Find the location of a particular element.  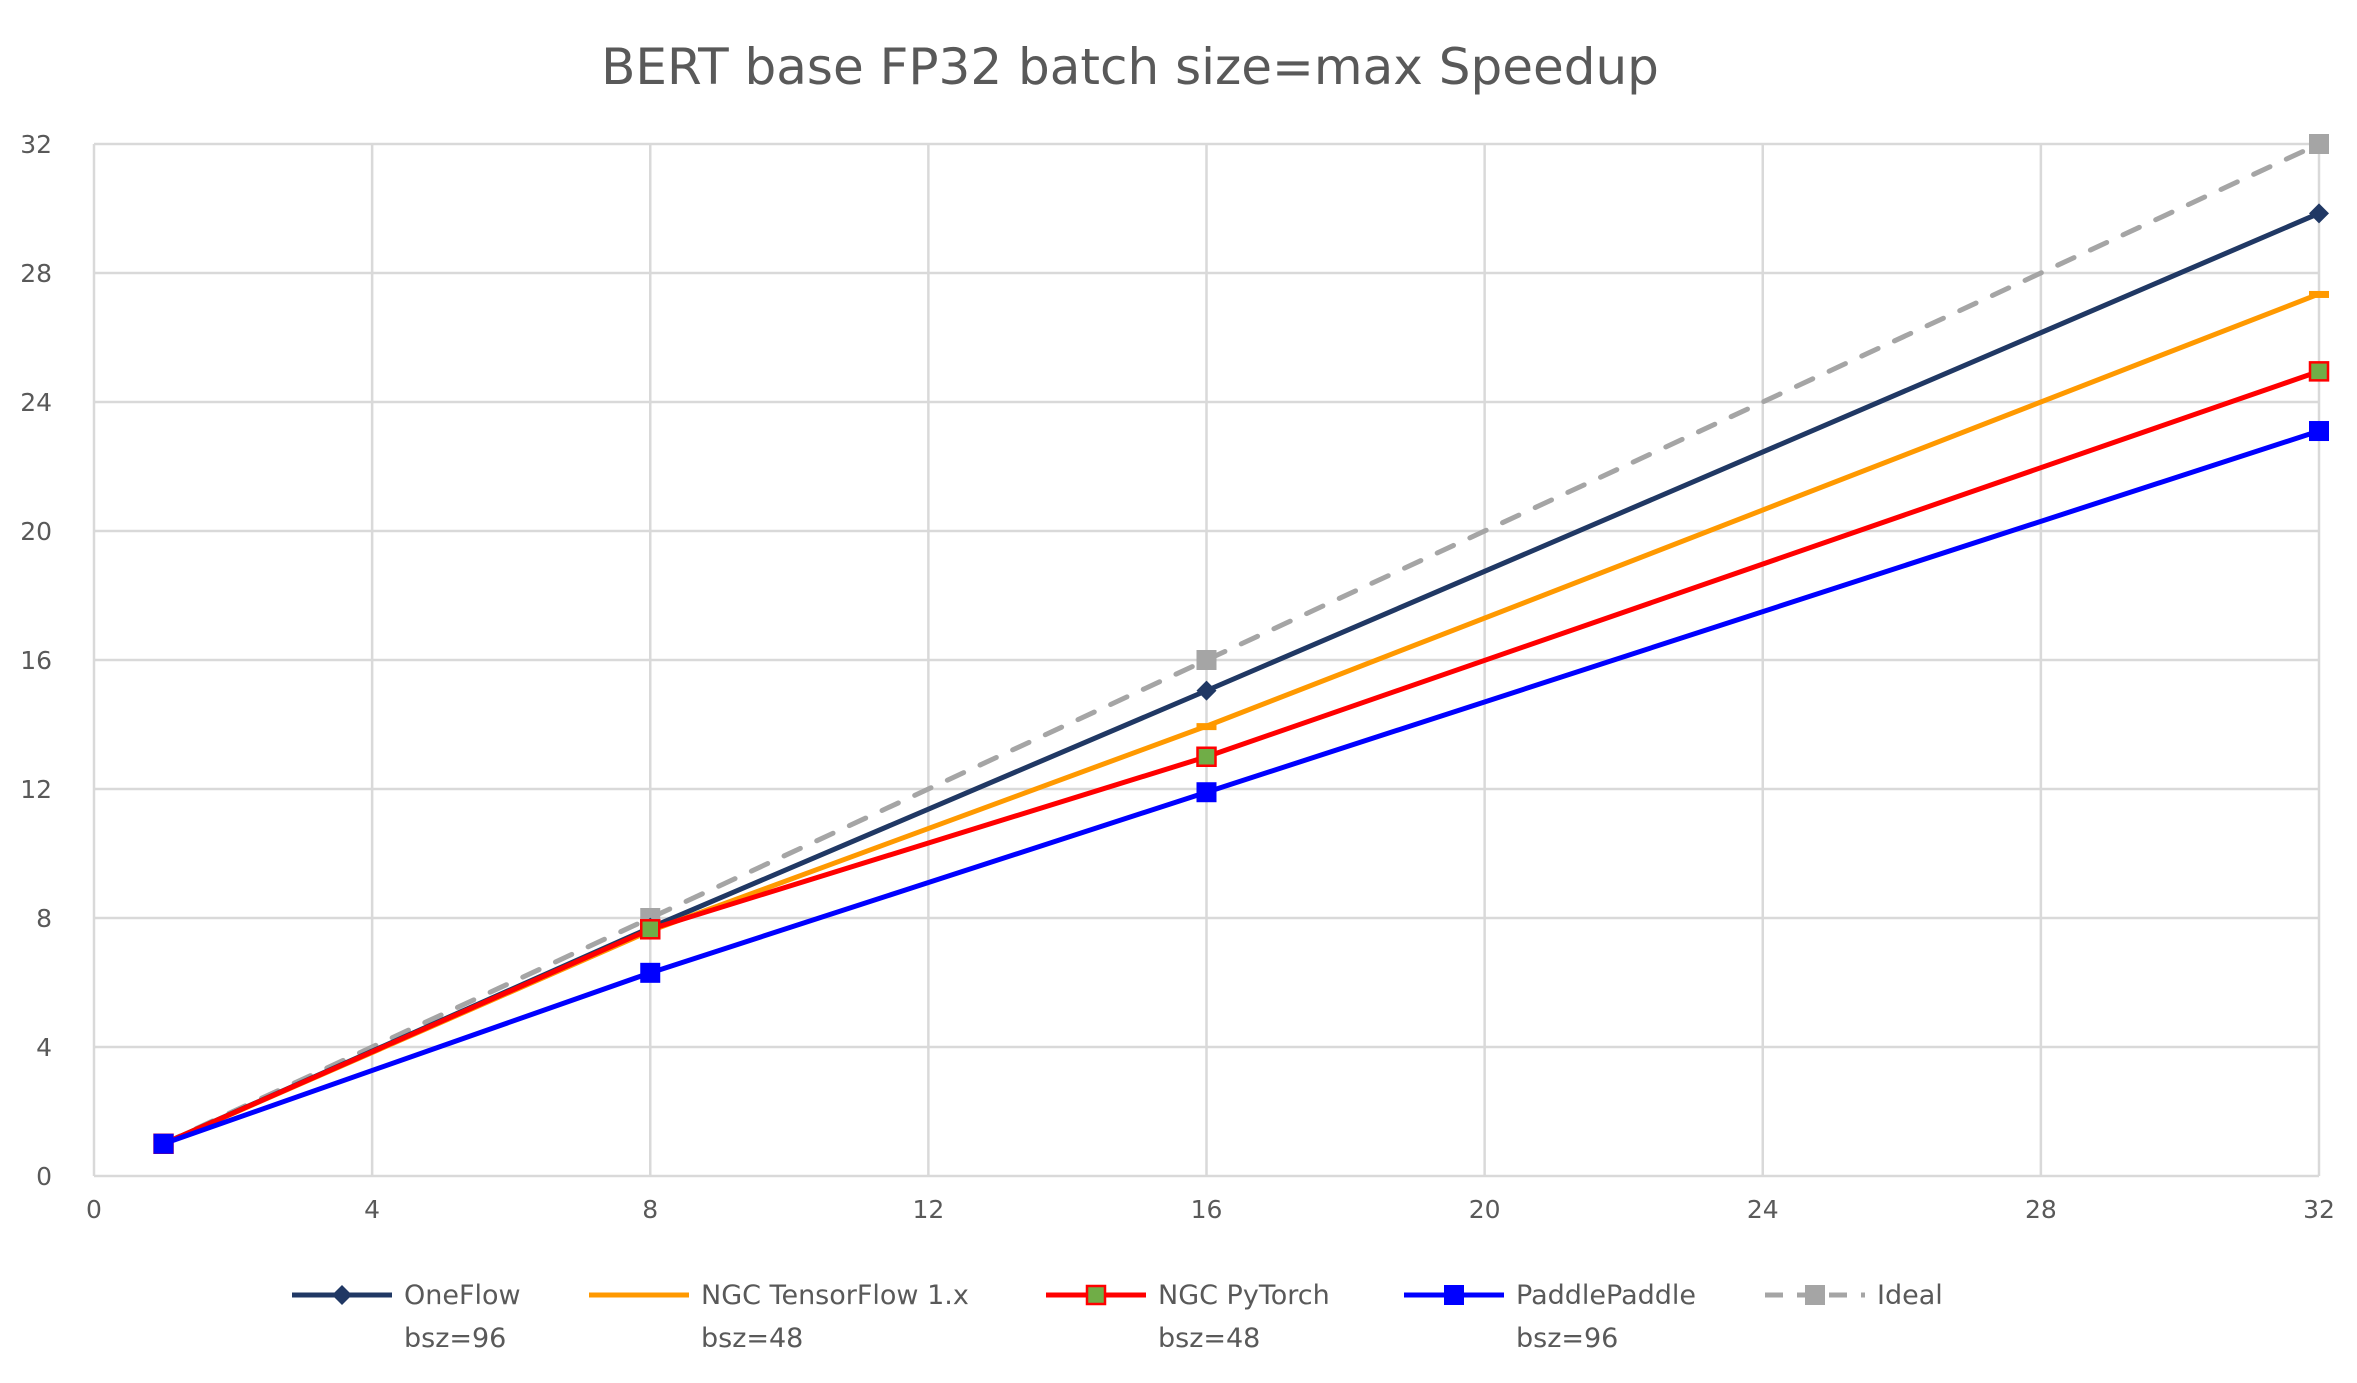

y-tick-label: 16 is located at coordinates (36, 660).